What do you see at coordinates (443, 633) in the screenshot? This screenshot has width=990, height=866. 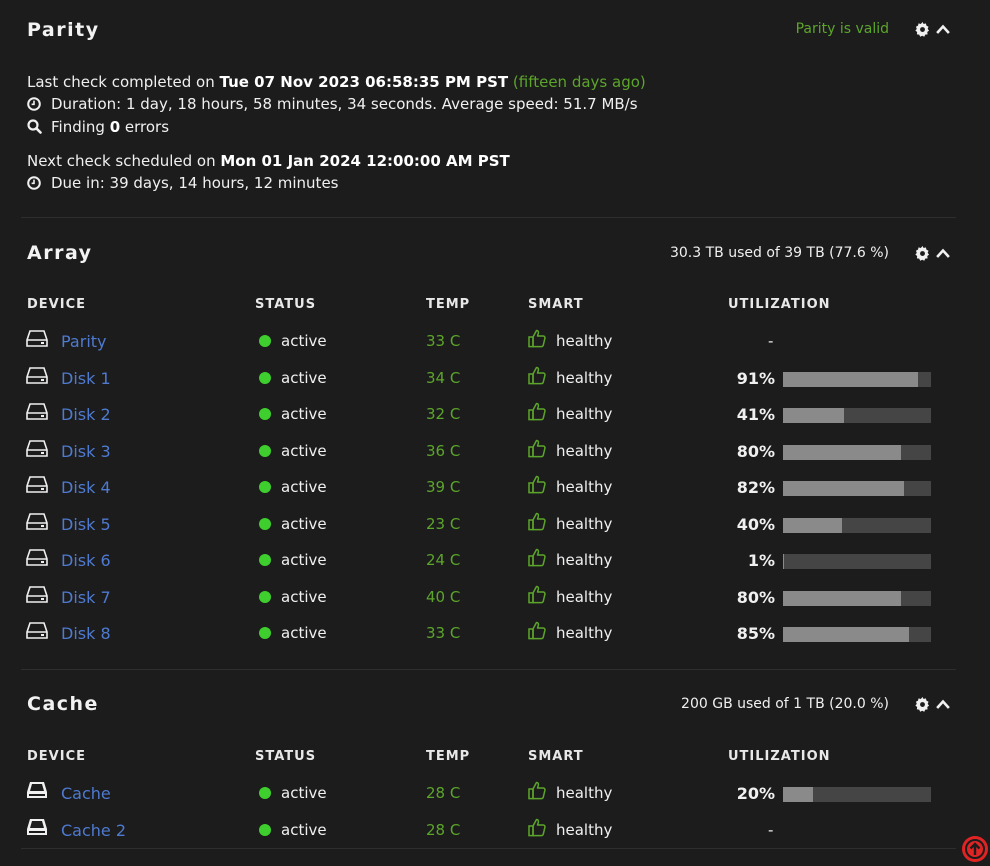 I see `device-temp: 33 C` at bounding box center [443, 633].